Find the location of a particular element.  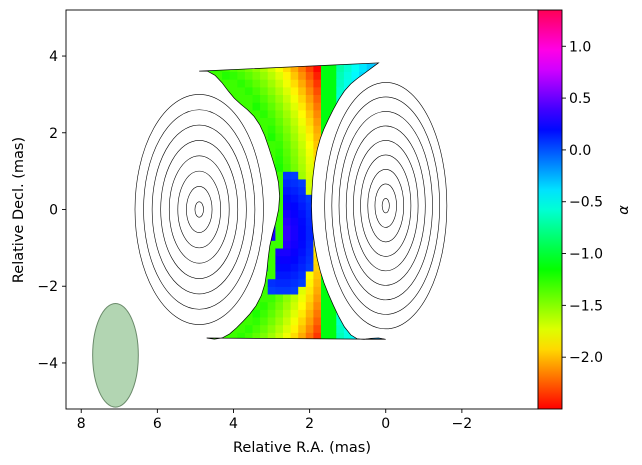

colorbar-tick: 0.5 is located at coordinates (576, 99).